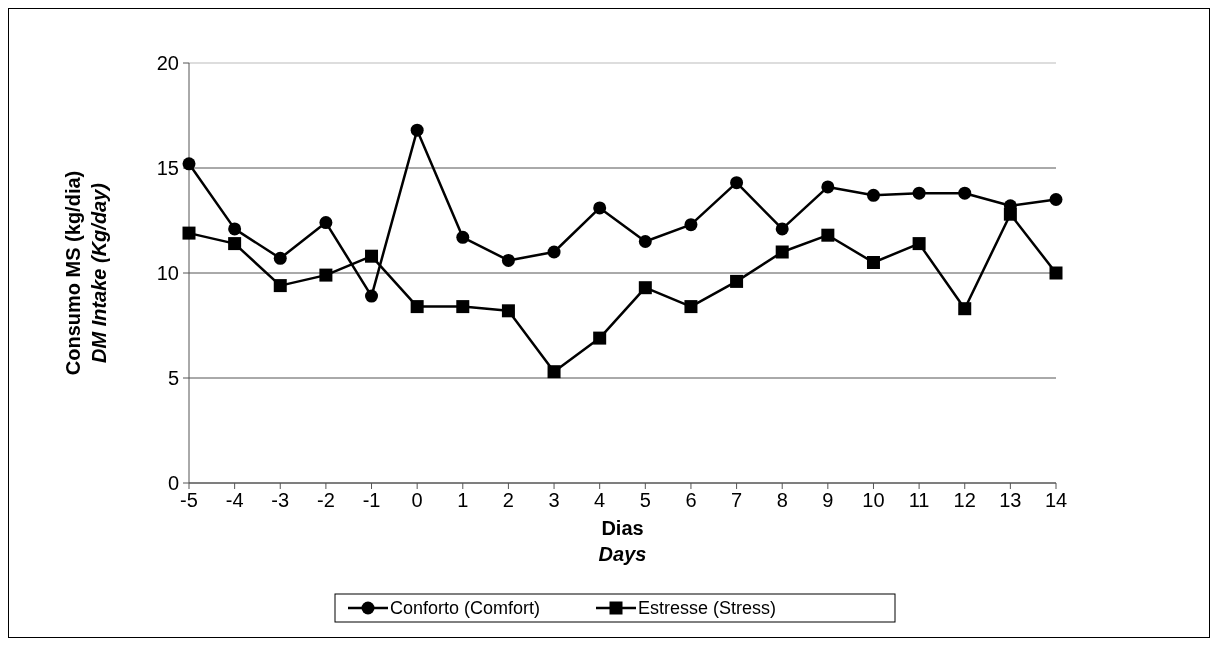 Image resolution: width=1218 pixels, height=646 pixels. I want to click on x-tick-label: 4, so click(600, 500).